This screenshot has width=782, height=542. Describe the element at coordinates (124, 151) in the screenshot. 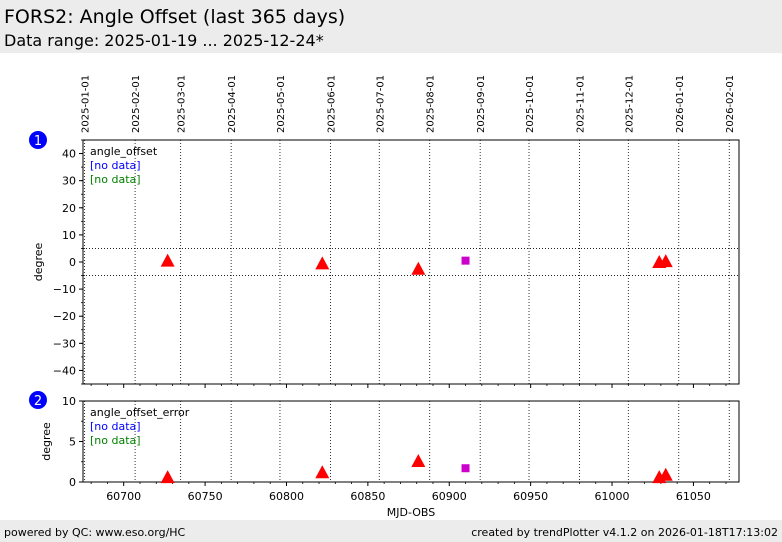

I see `legend-entry: angle_offset` at that location.